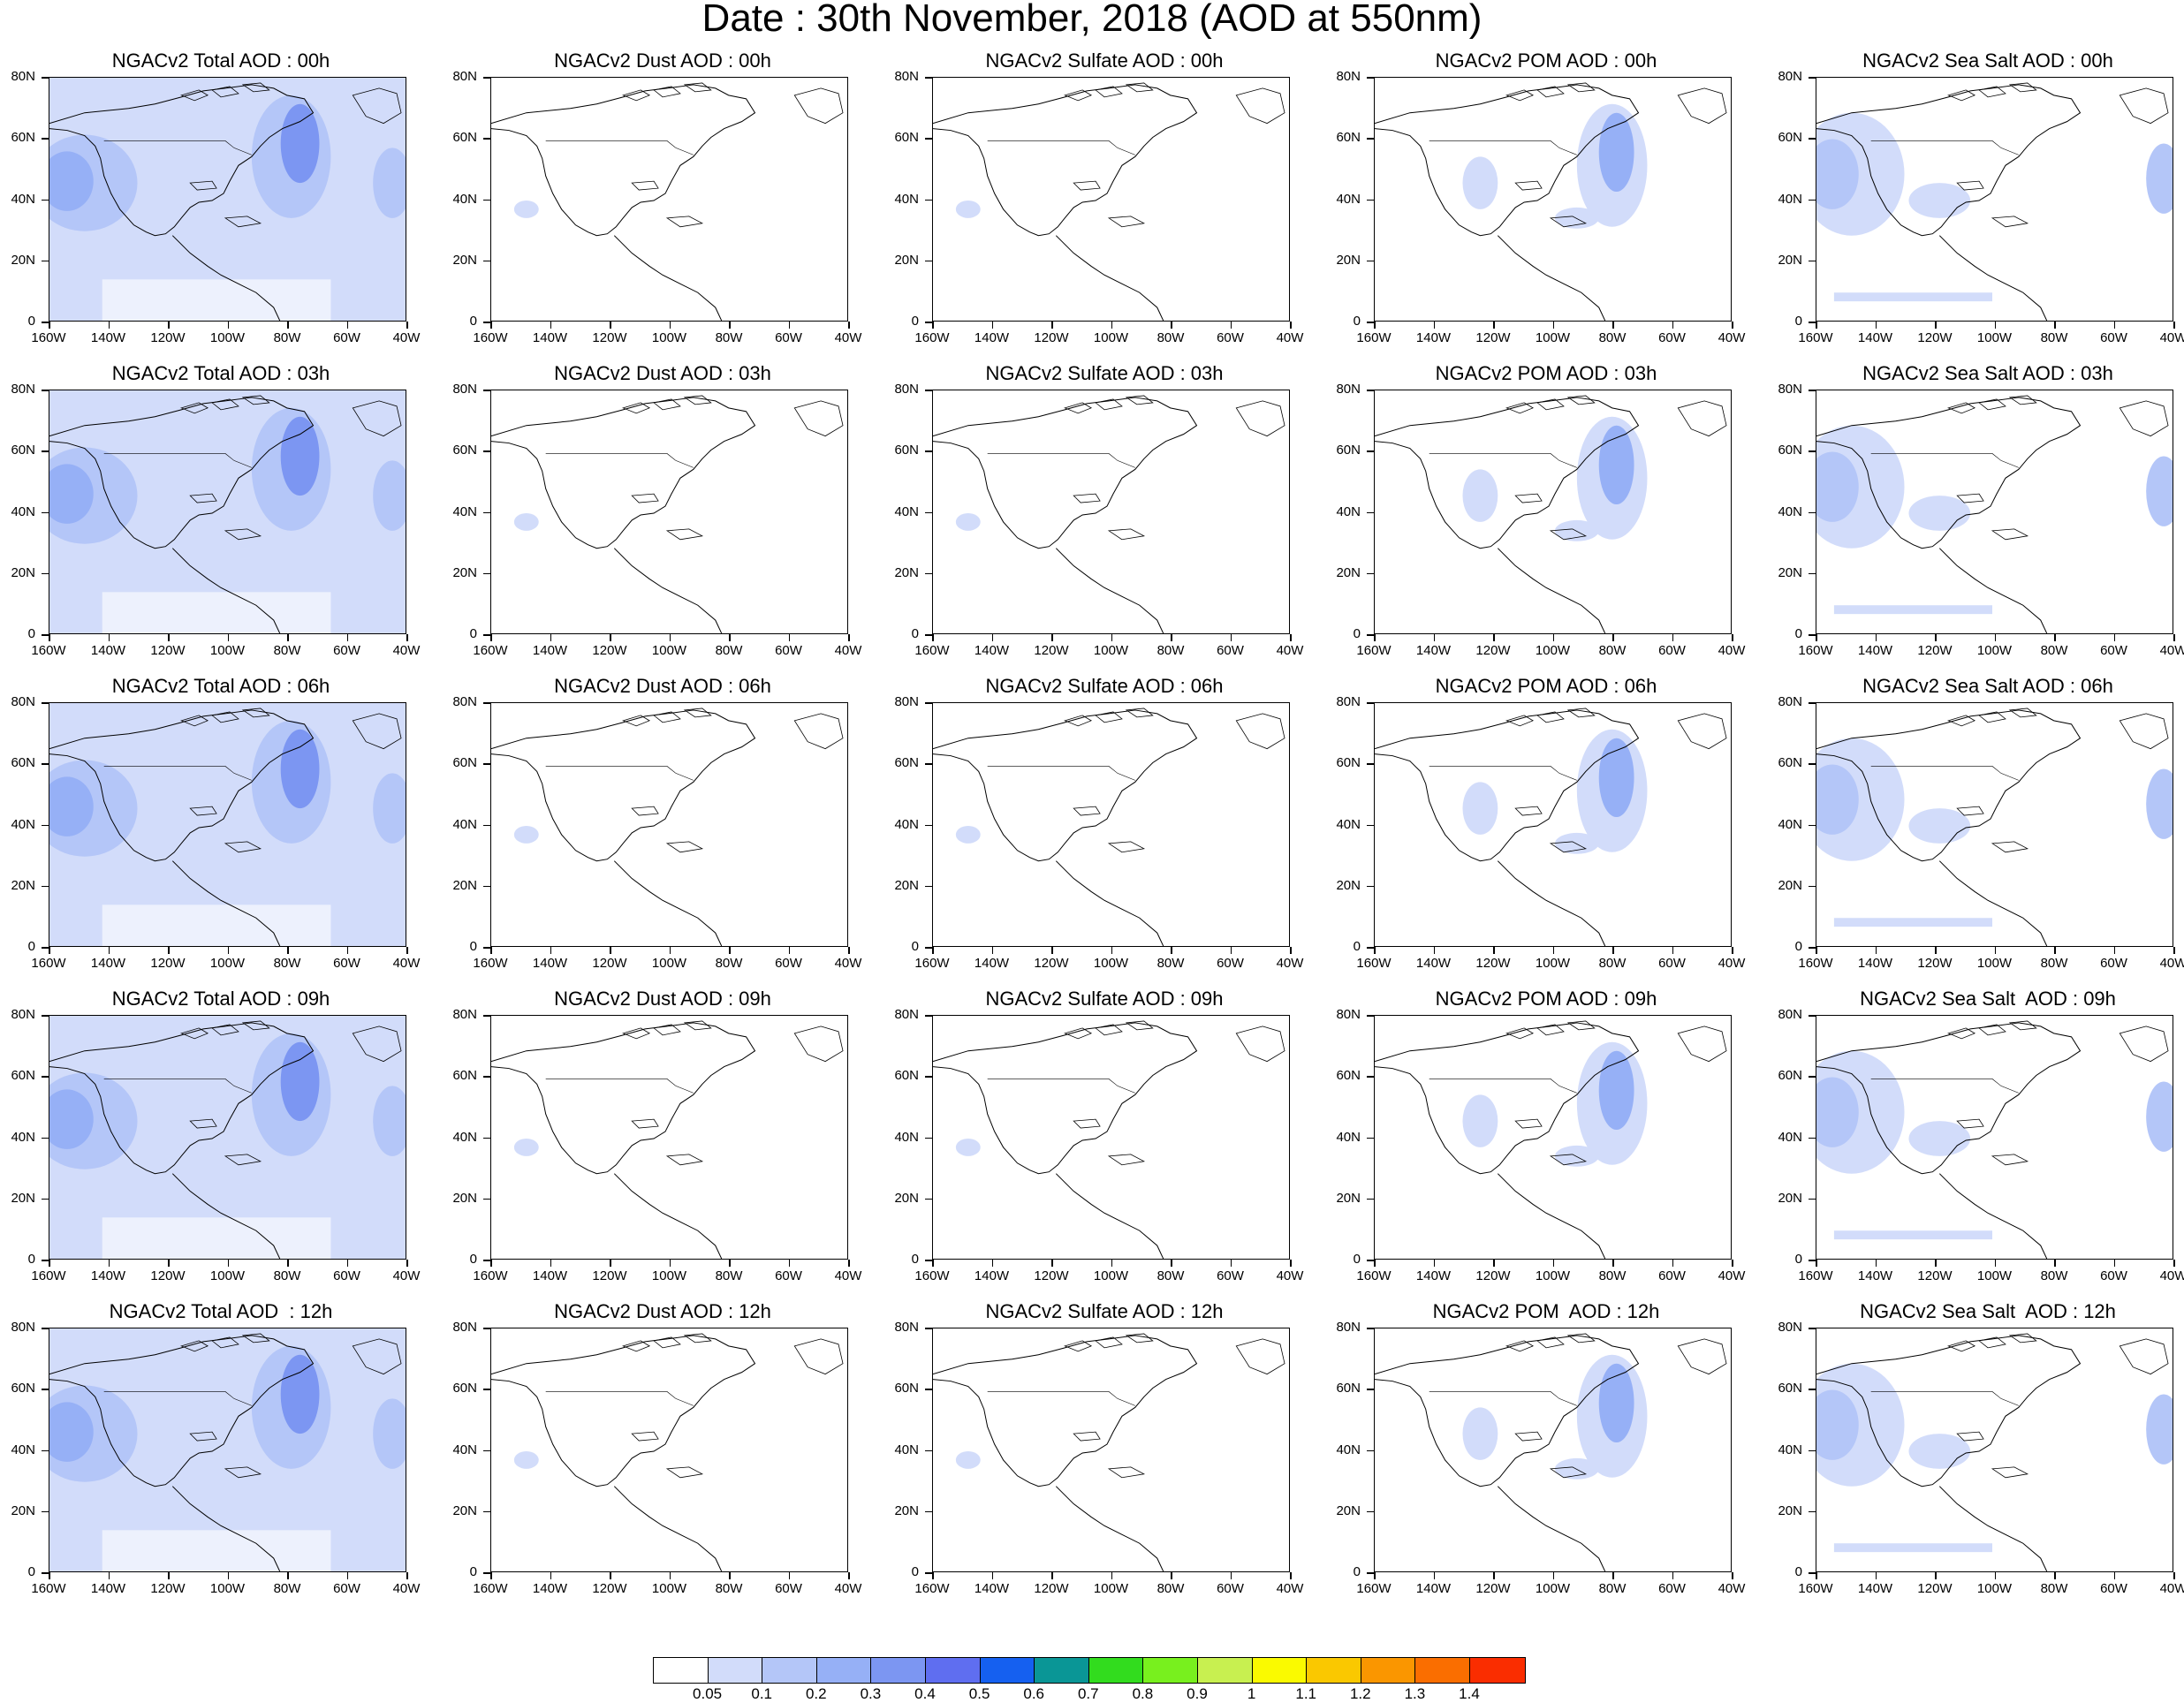 The image size is (2184, 1703). Describe the element at coordinates (464, 1449) in the screenshot. I see `latitude-label: 40N` at that location.